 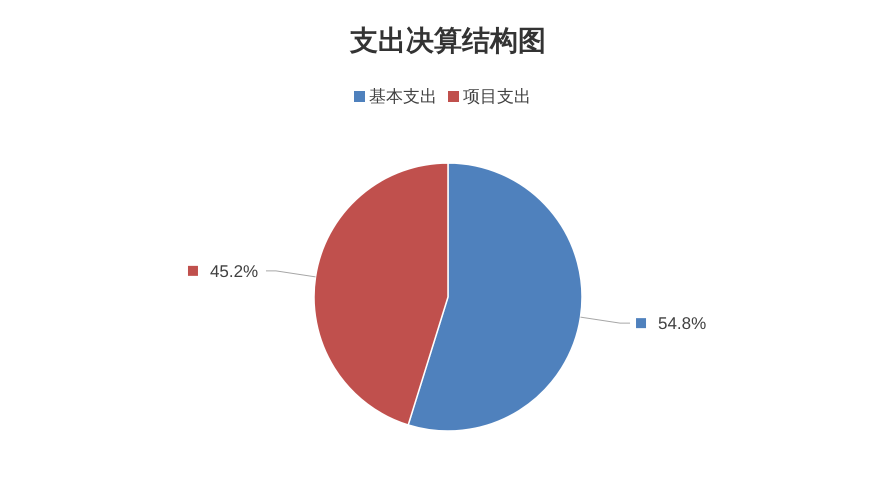 What do you see at coordinates (403, 96) in the screenshot?
I see `legend-label: 基本支出` at bounding box center [403, 96].